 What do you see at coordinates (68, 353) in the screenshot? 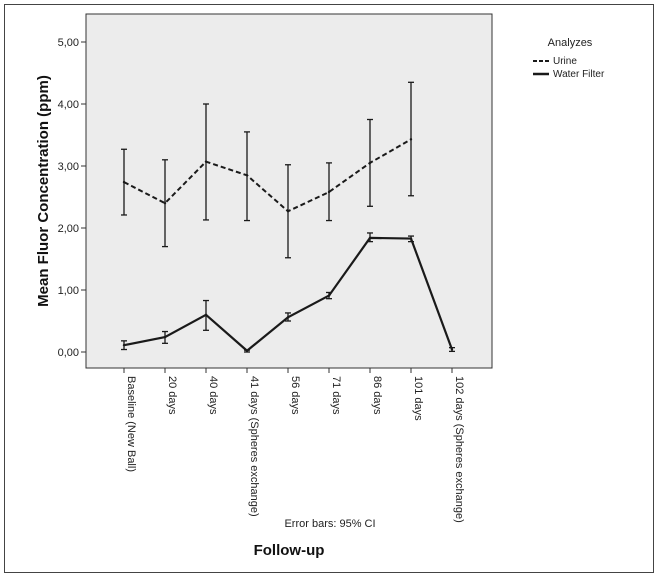
I see `y-tick-label: 0,00` at bounding box center [68, 353].